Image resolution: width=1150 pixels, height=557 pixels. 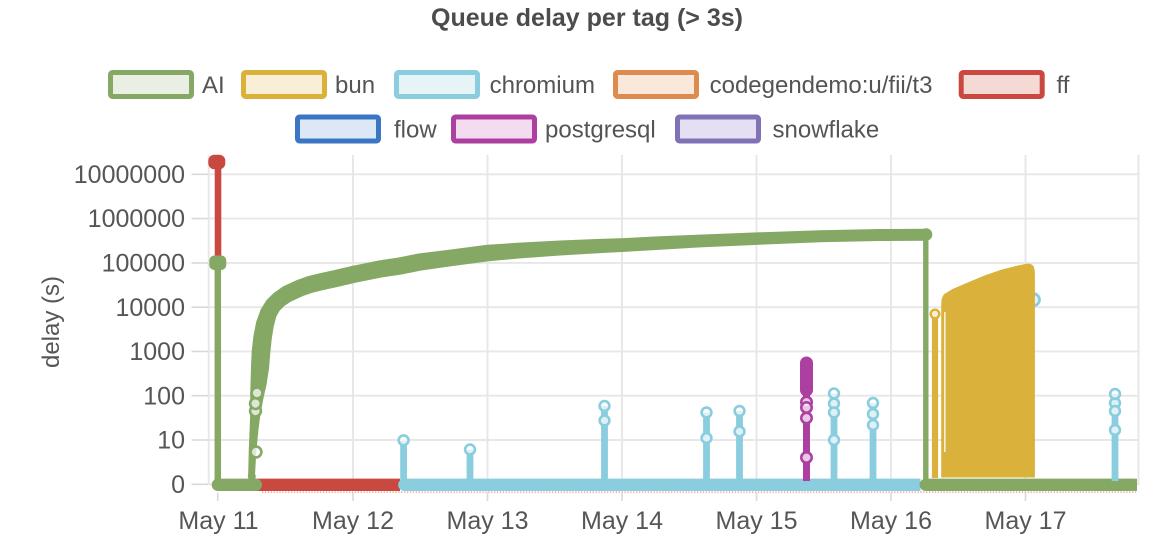 What do you see at coordinates (622, 521) in the screenshot?
I see `svg-text: May 14` at bounding box center [622, 521].